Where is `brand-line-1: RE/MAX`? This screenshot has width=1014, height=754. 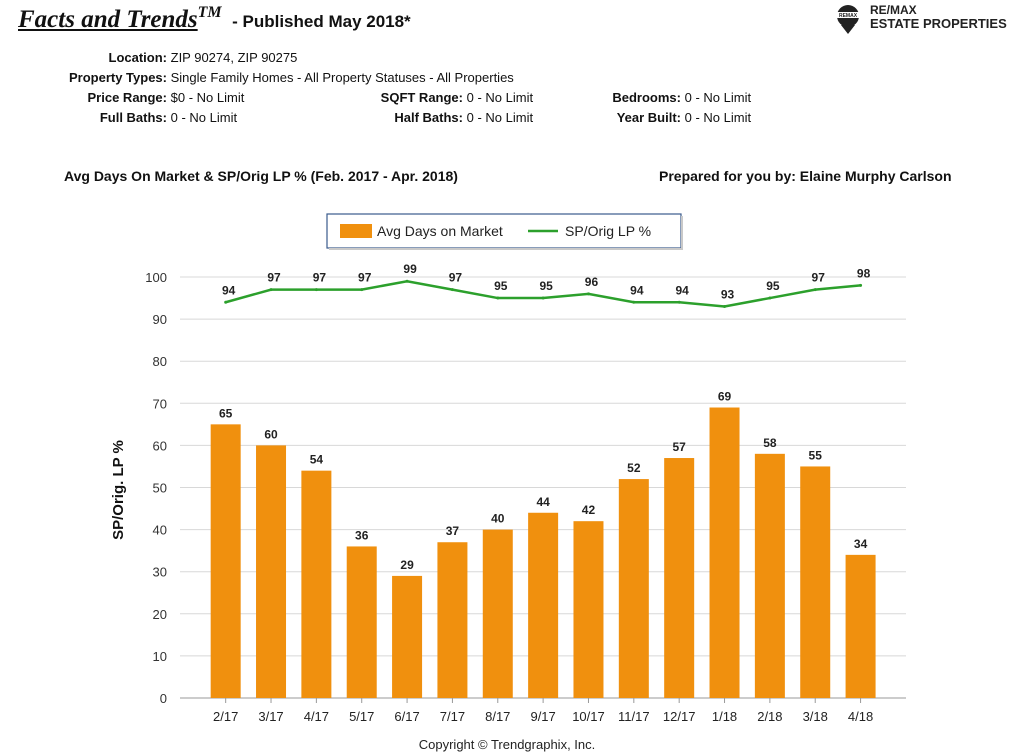
brand-line-1: RE/MAX is located at coordinates (893, 10).